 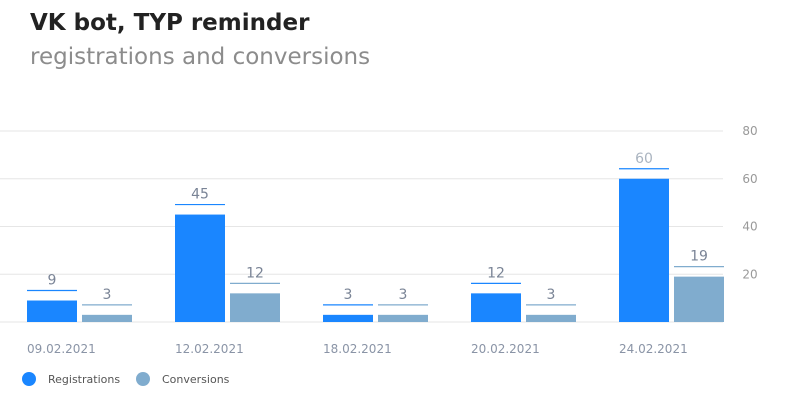 What do you see at coordinates (200, 57) in the screenshot?
I see `chart-subtitle: registrations and conversions` at bounding box center [200, 57].